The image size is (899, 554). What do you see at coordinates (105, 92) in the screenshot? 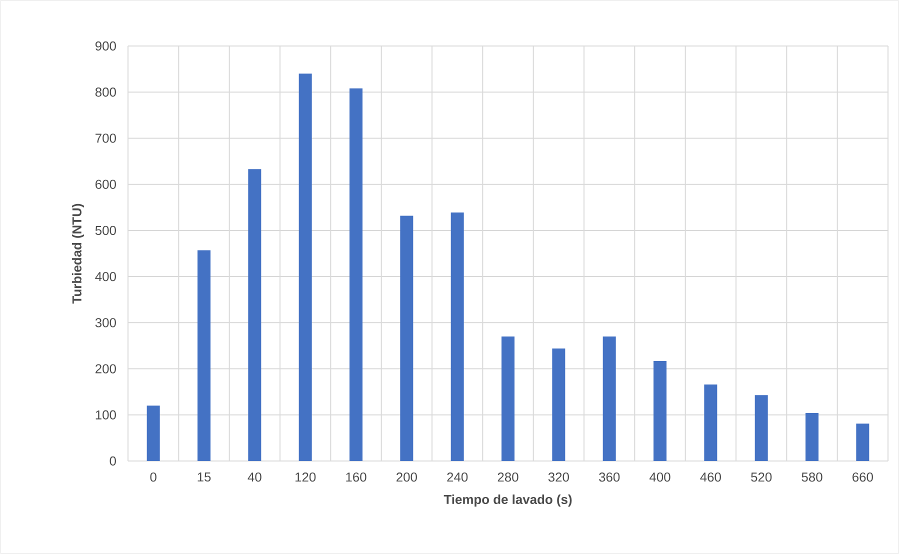
I see `y-tick-label: 800` at bounding box center [105, 92].